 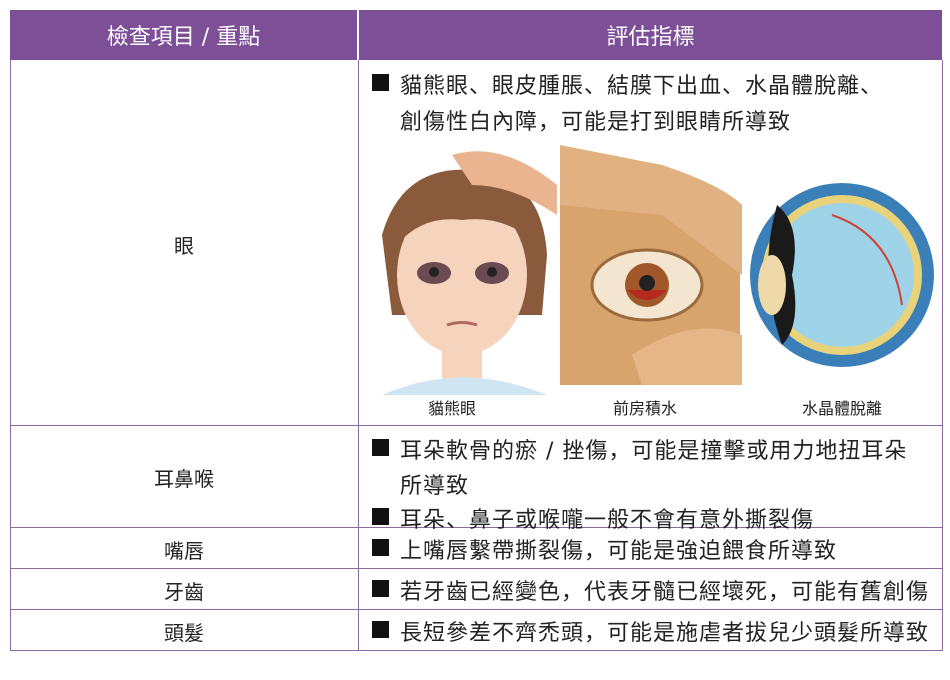 I want to click on indicator-line: 若牙齒已經變色，代表牙髓已經壞死，可能有舊創傷, so click(x=665, y=592).